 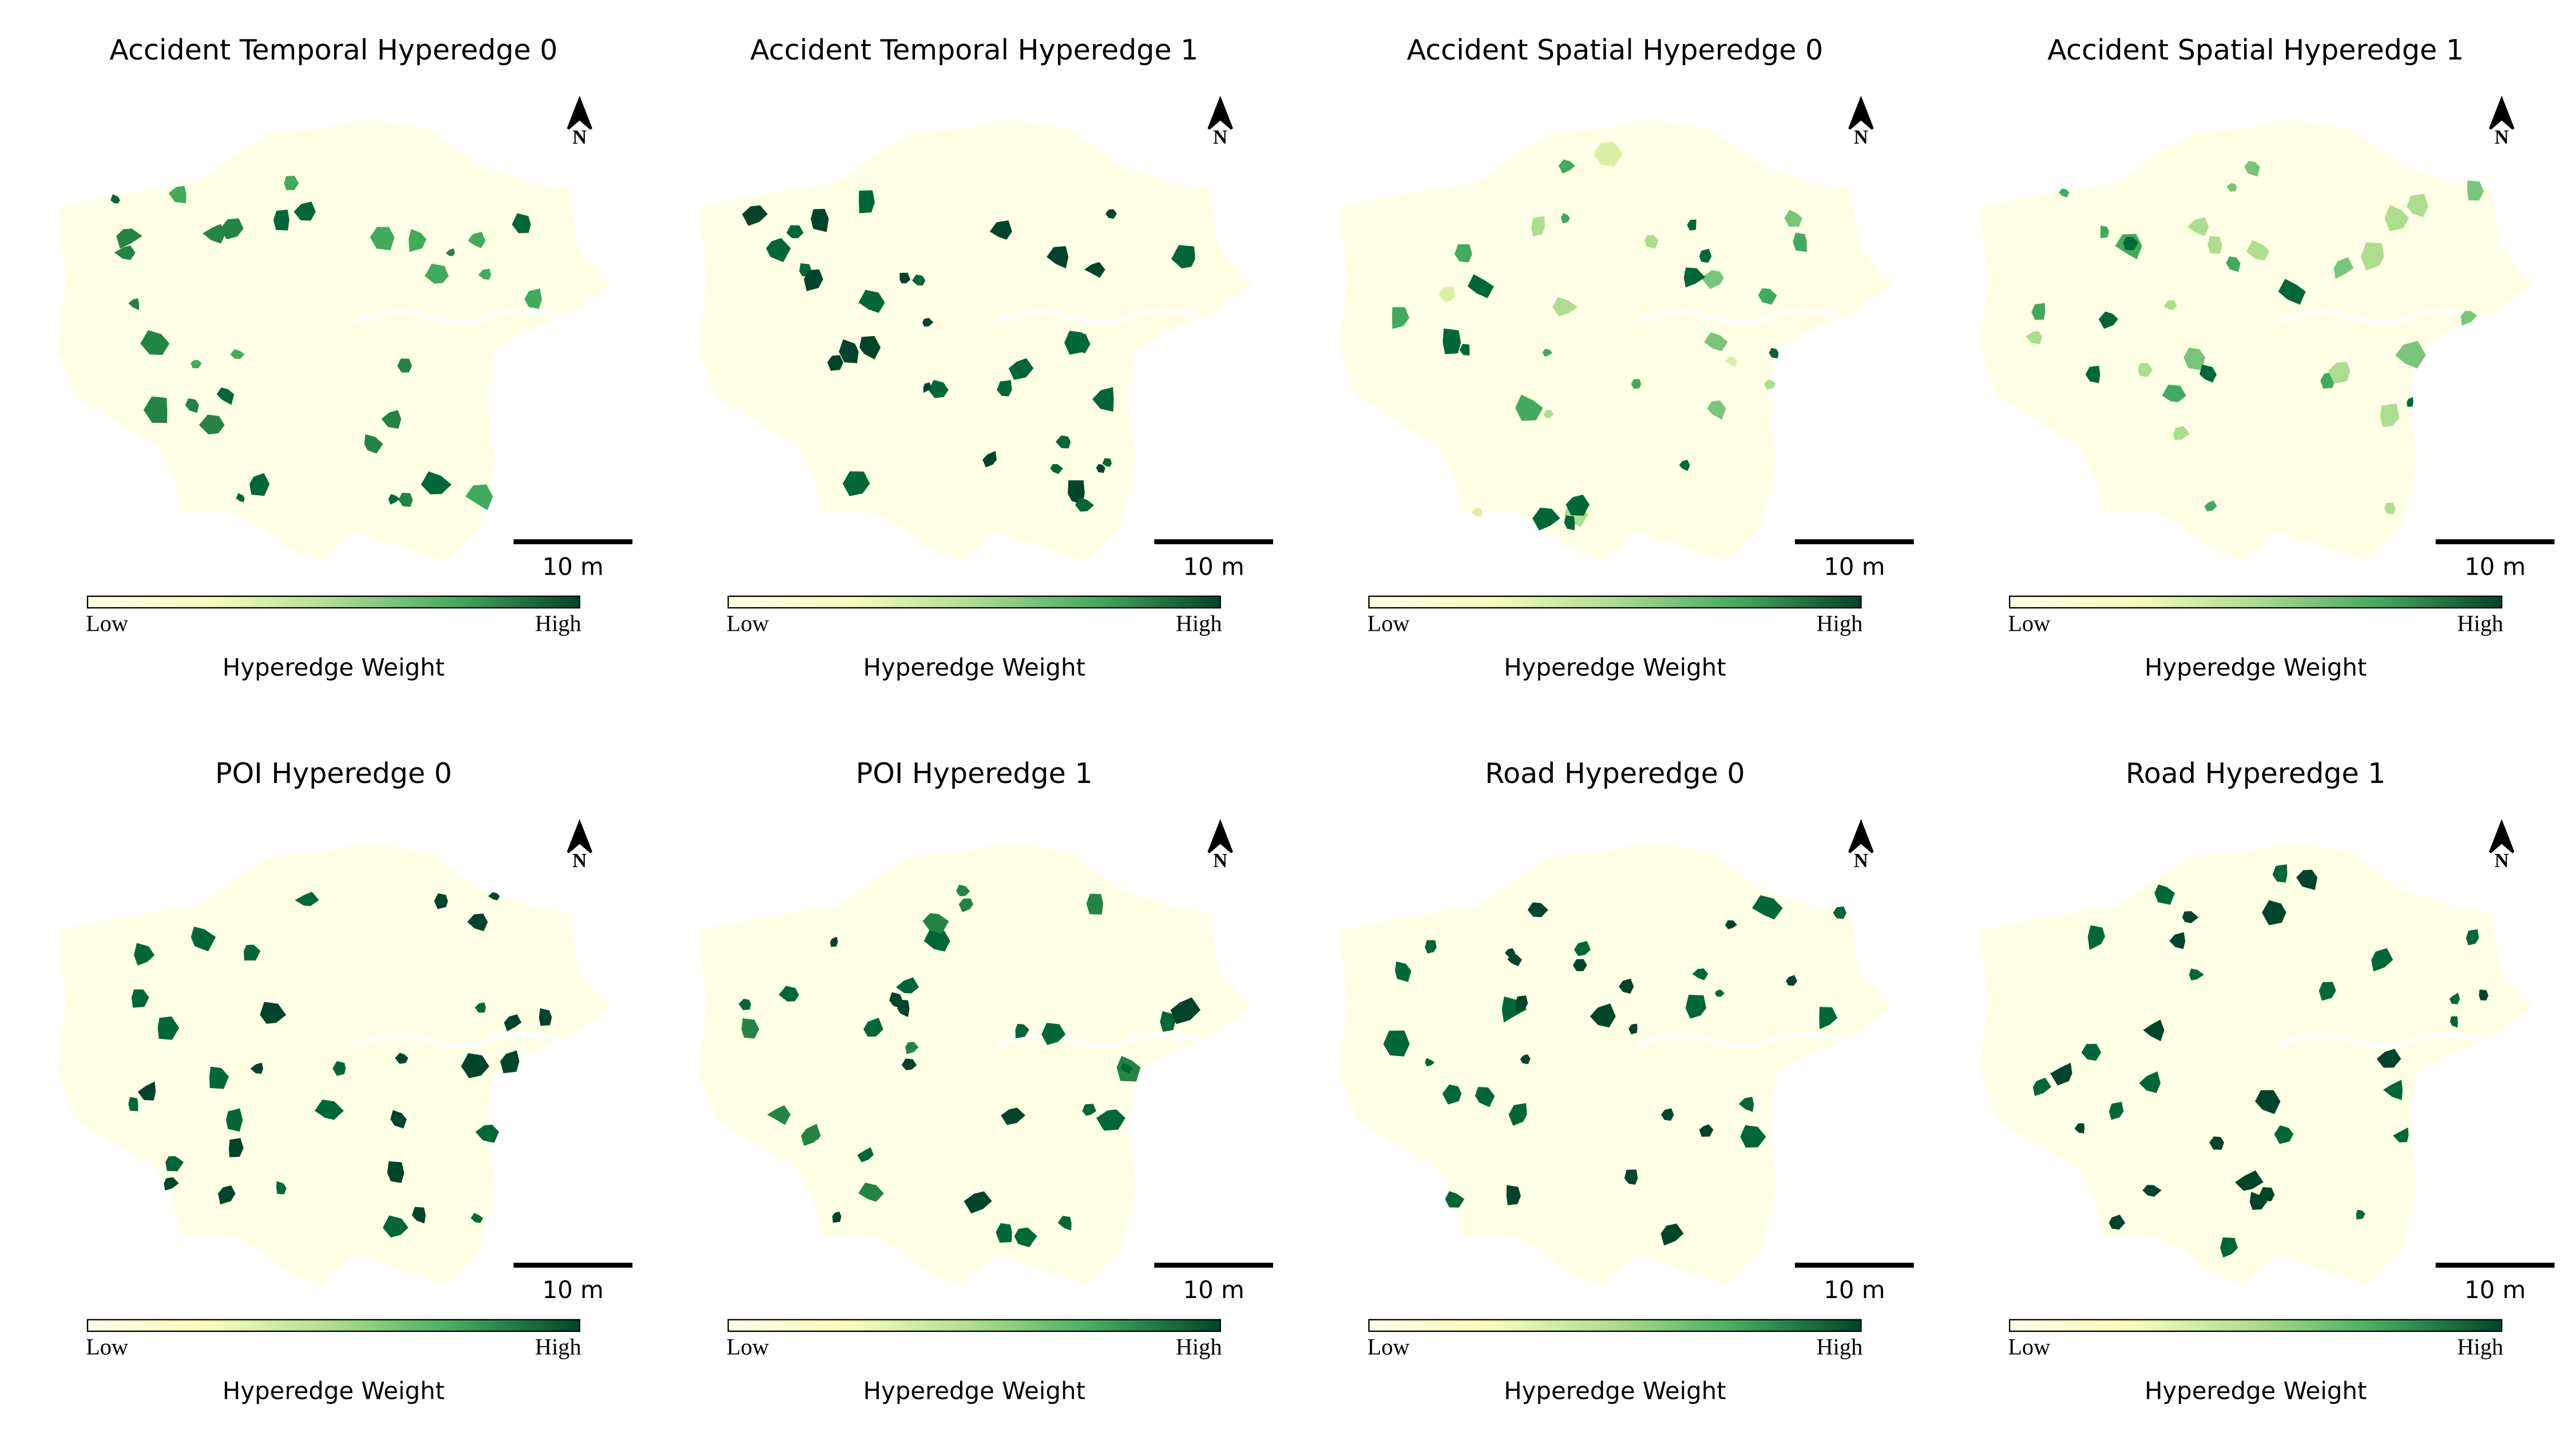 I want to click on panel-title: Accident Spatial Hyperedge 0, so click(x=1616, y=49).